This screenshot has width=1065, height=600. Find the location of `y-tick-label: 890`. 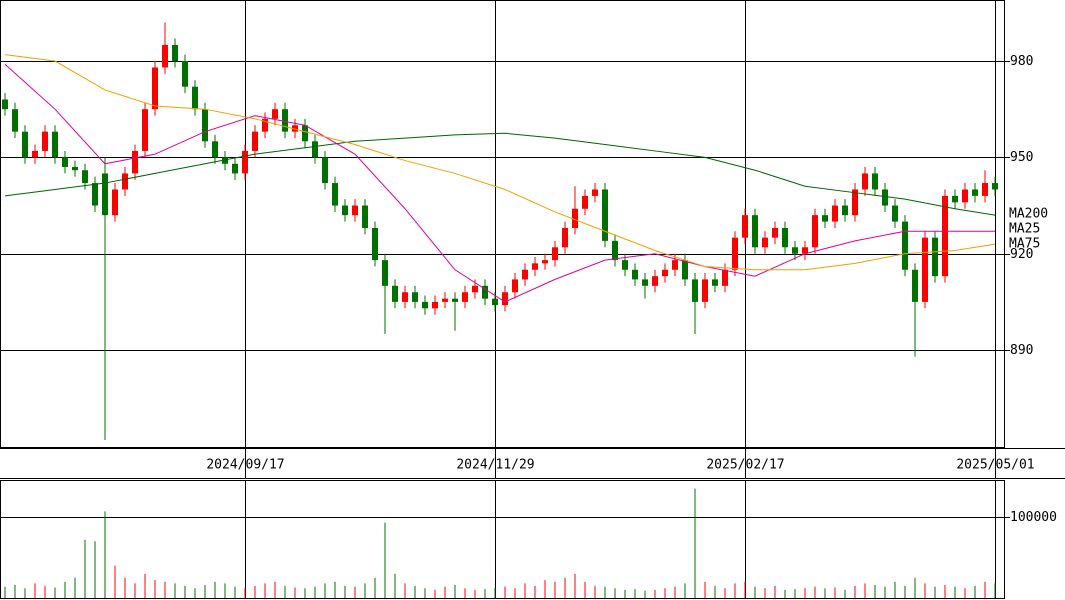

y-tick-label: 890 is located at coordinates (1021, 350).